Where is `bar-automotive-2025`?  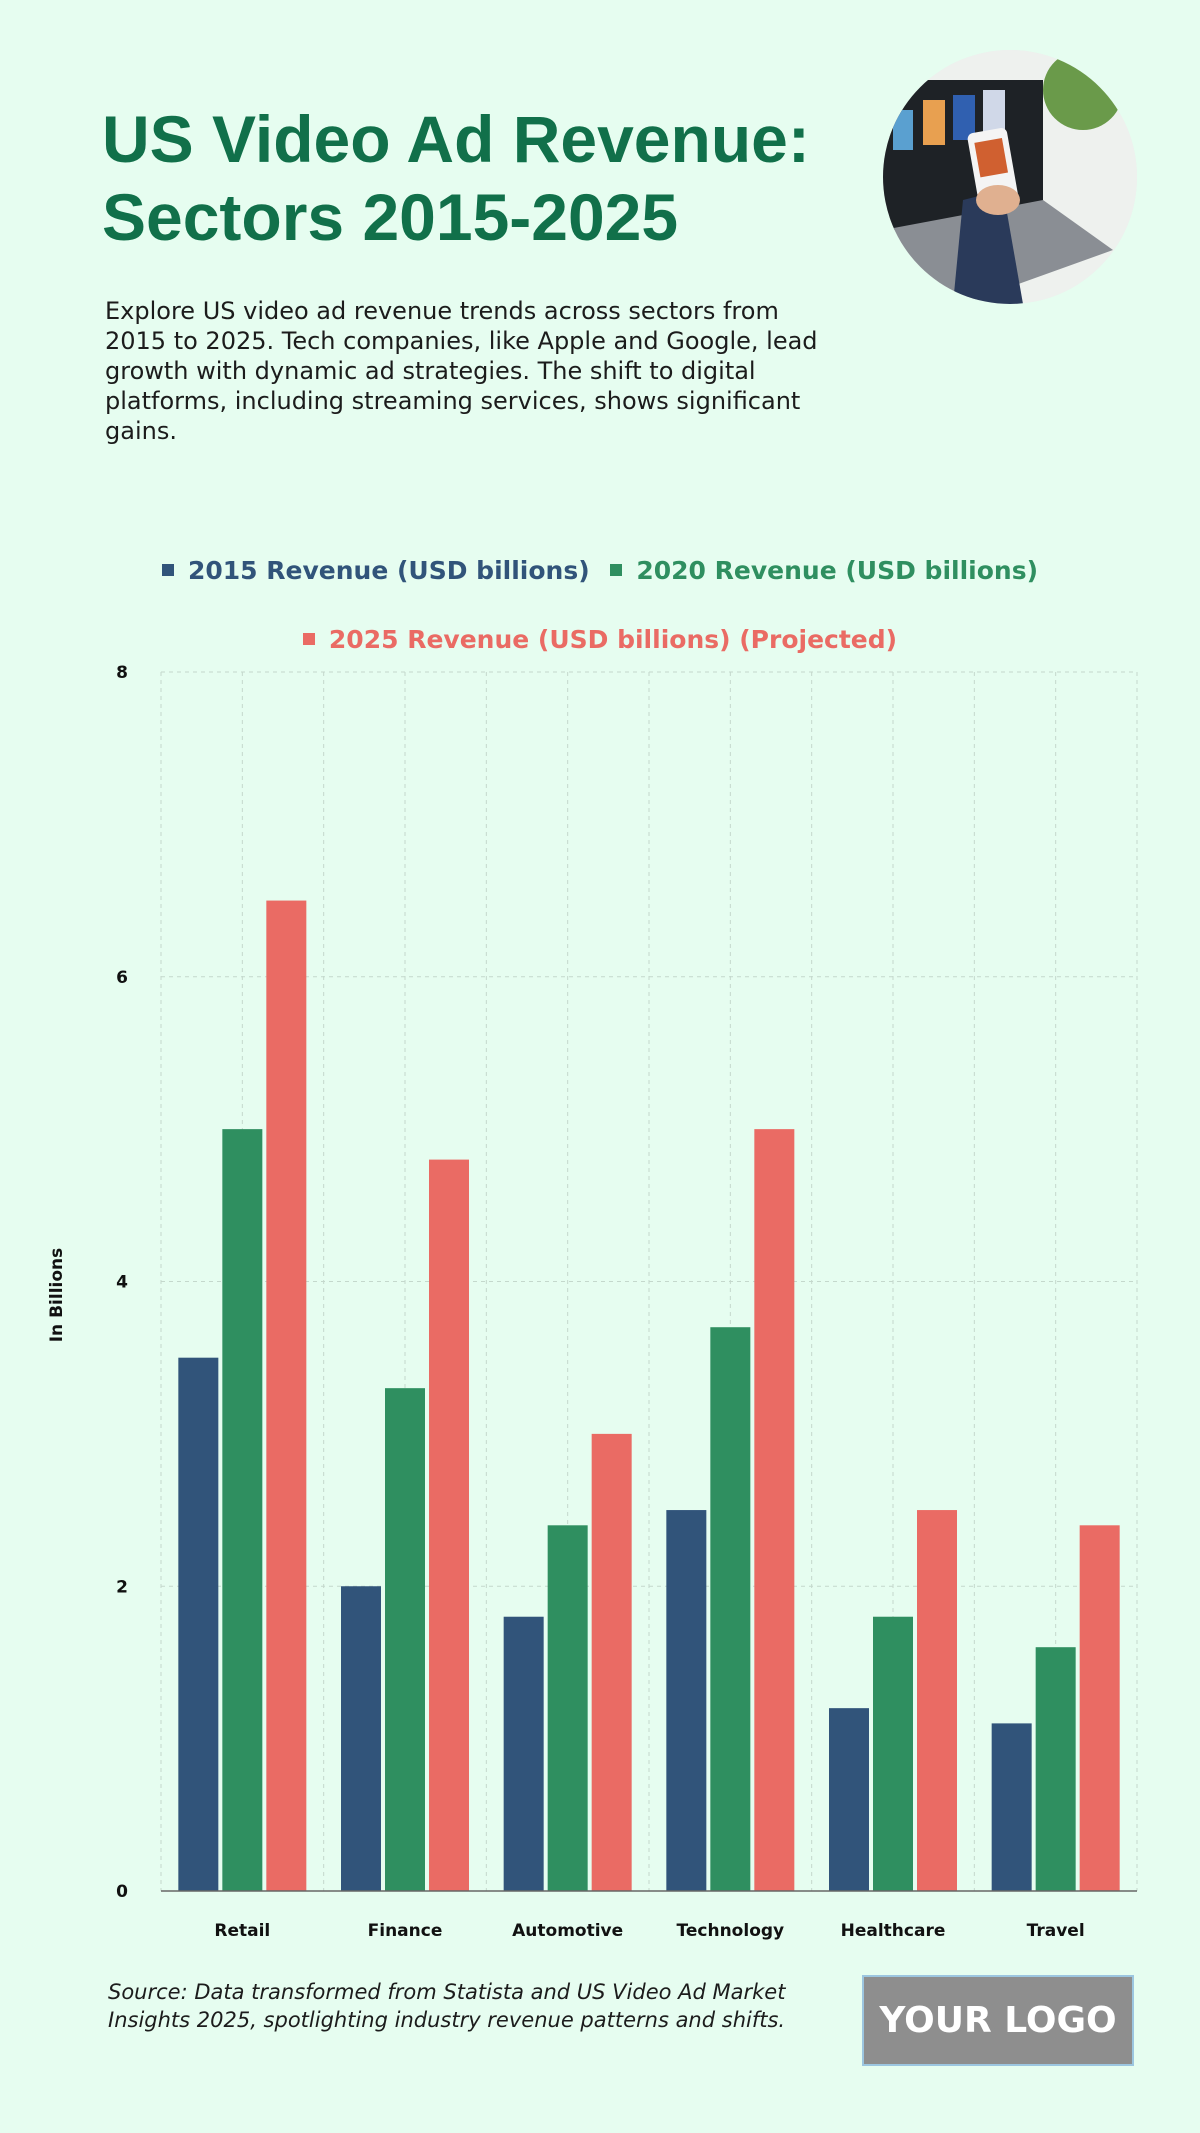
bar-automotive-2025 is located at coordinates (611, 1662).